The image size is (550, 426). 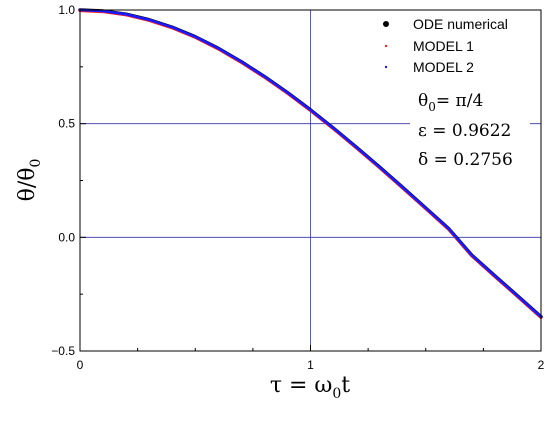 I want to click on x-axis-title-sub: 0, so click(x=336, y=394).